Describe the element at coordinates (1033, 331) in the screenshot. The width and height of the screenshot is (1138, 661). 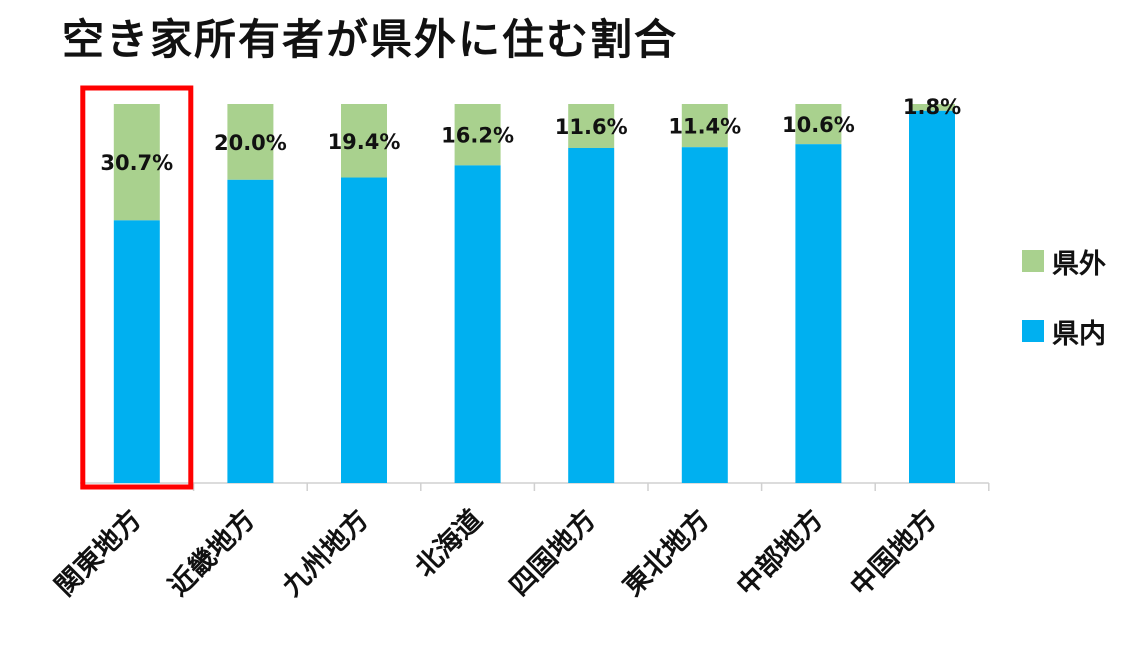
I see `legend-swatch-kennai` at that location.